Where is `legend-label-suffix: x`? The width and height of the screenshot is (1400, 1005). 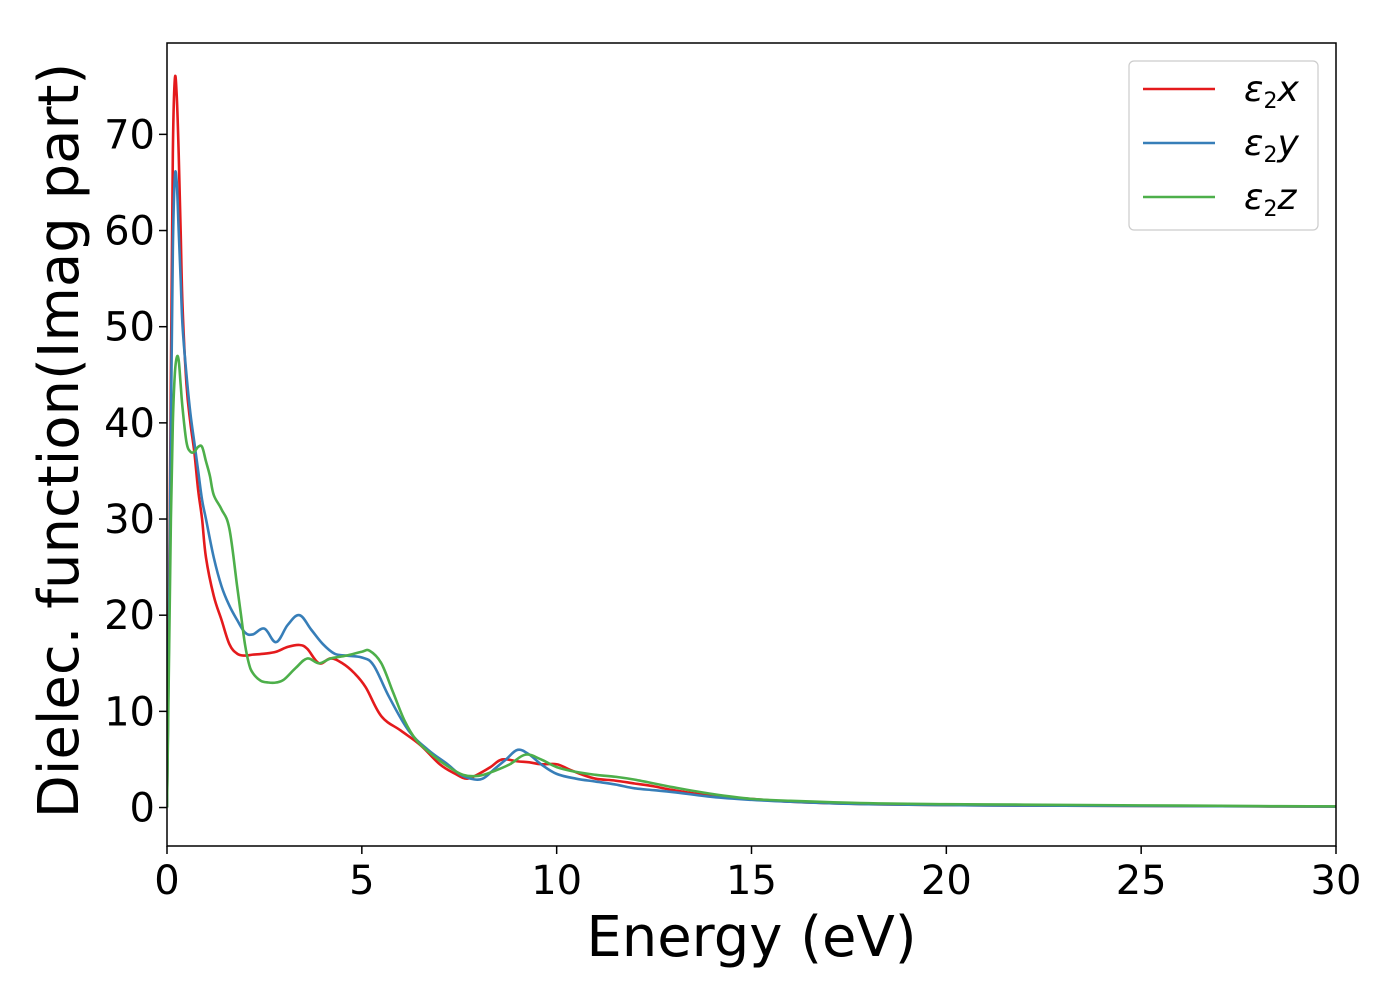
legend-label-suffix: x is located at coordinates (1287, 89).